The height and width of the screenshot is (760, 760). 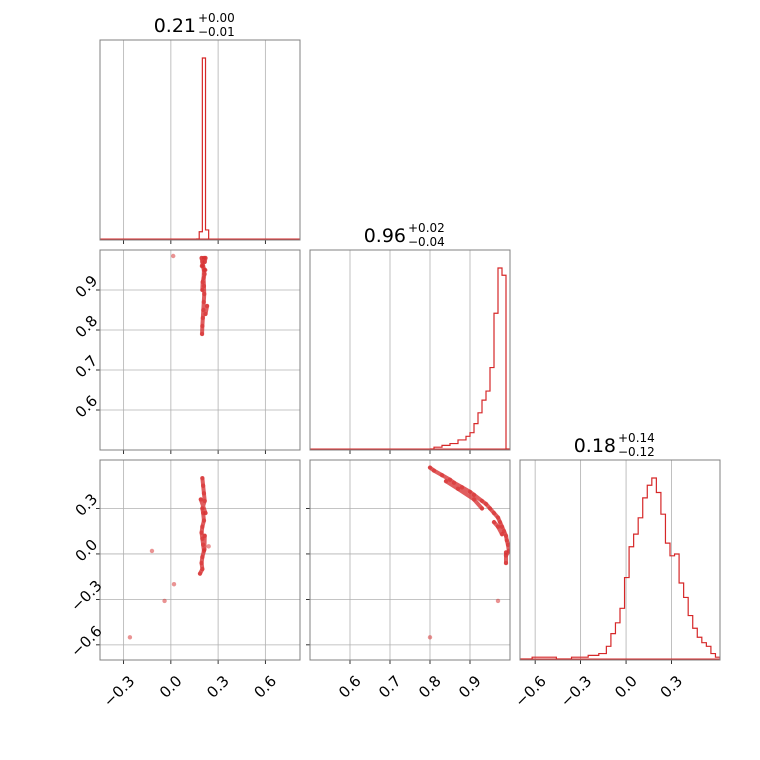 I want to click on y-tick-label: 0.6, so click(x=87, y=407).